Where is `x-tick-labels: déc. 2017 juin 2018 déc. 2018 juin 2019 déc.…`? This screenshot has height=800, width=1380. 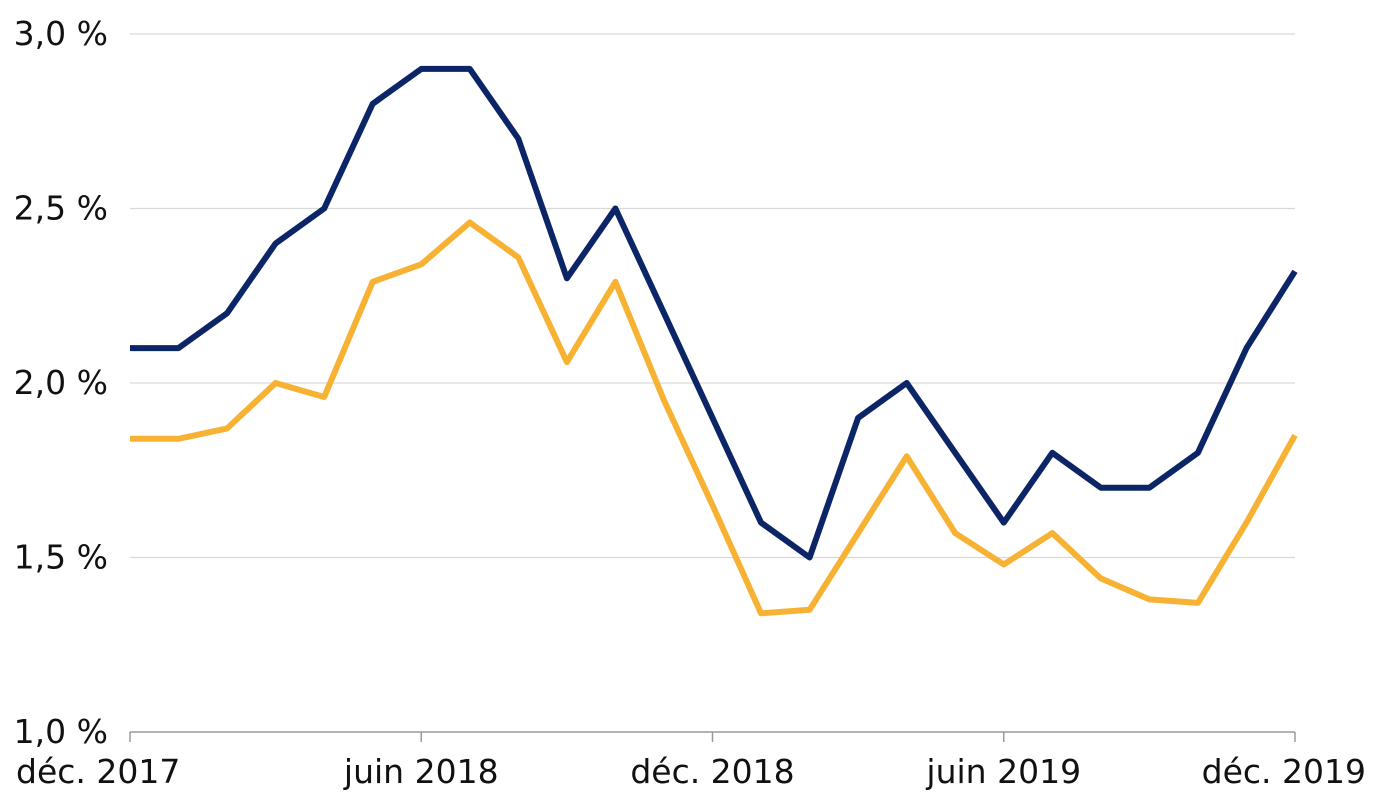
x-tick-labels: déc. 2017 juin 2018 déc. 2018 juin 2019 déc.… is located at coordinates (691, 771).